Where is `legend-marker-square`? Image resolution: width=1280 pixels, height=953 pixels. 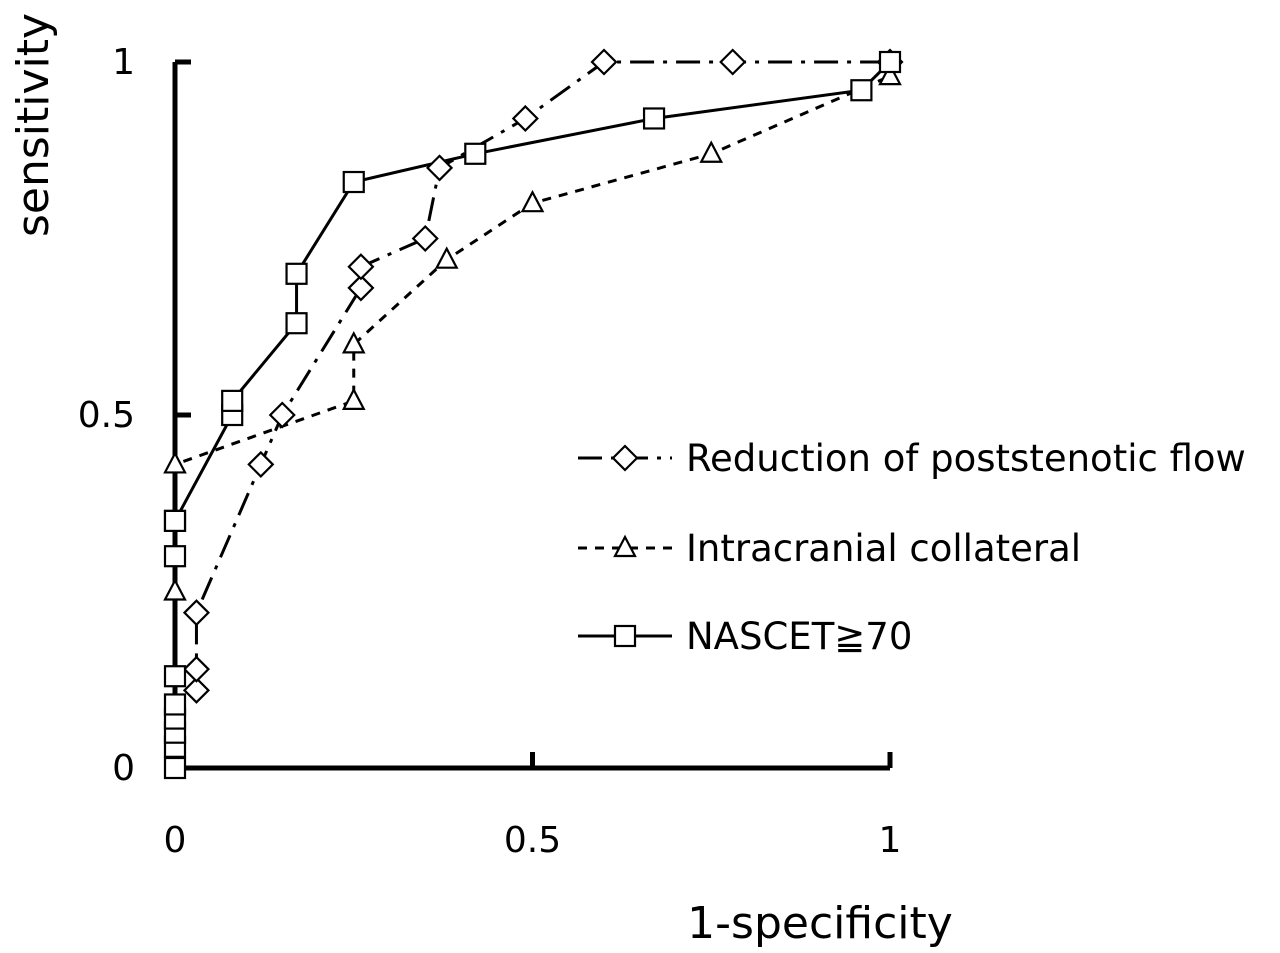 legend-marker-square is located at coordinates (625, 636).